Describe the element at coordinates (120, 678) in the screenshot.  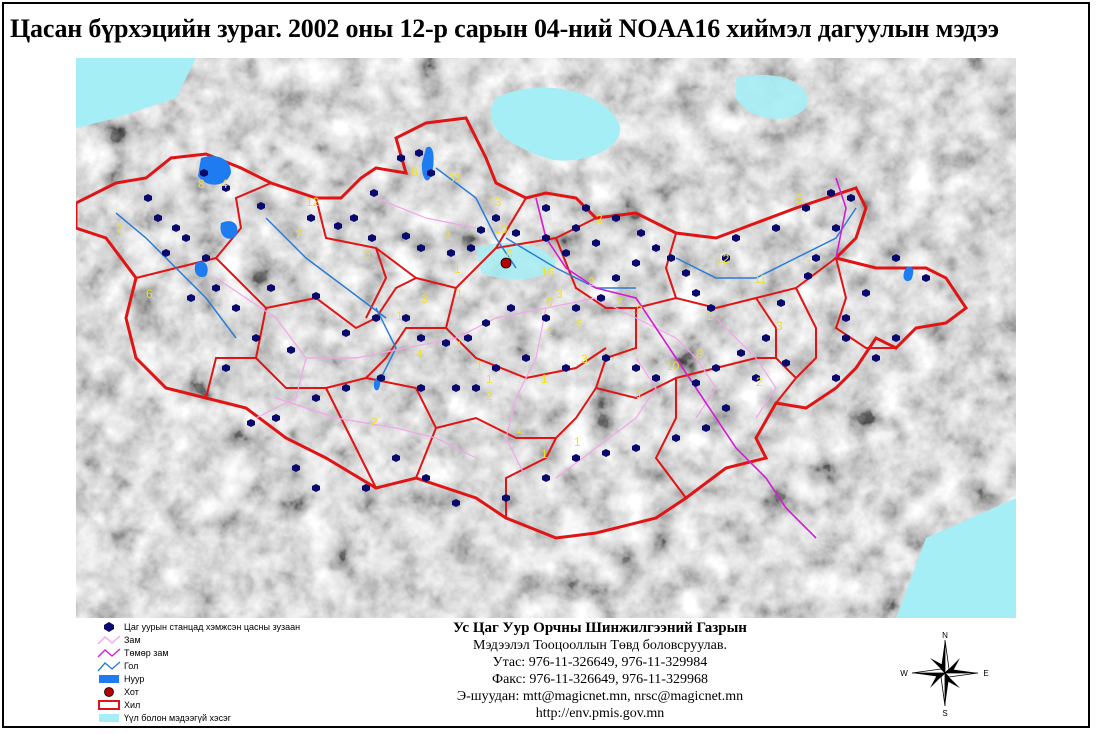
I see `legend-item-lake: Нуур` at that location.